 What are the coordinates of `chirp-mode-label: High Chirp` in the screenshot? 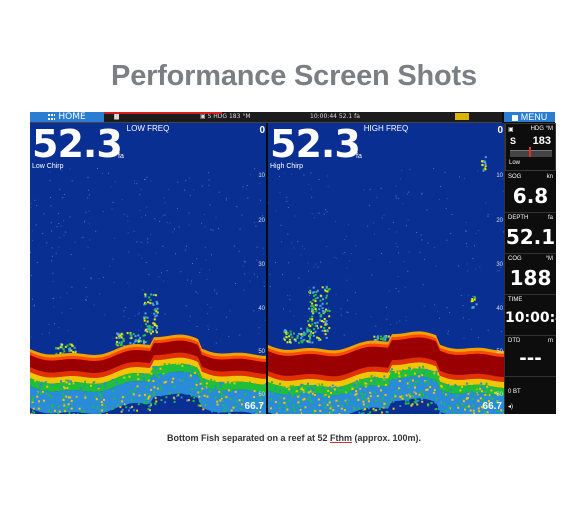 It's located at (287, 166).